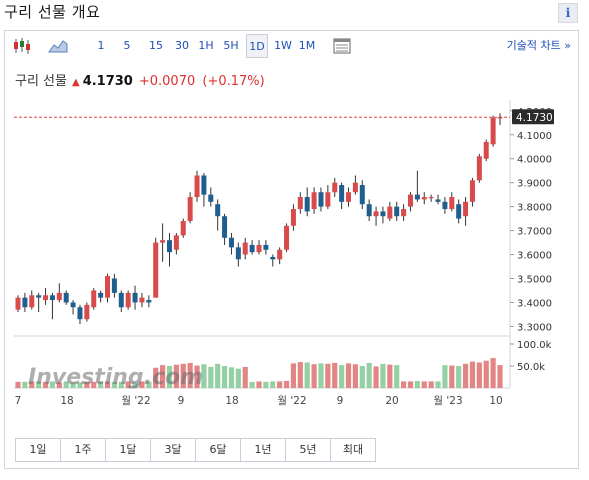  I want to click on period-button-3: 3달, so click(173, 450).